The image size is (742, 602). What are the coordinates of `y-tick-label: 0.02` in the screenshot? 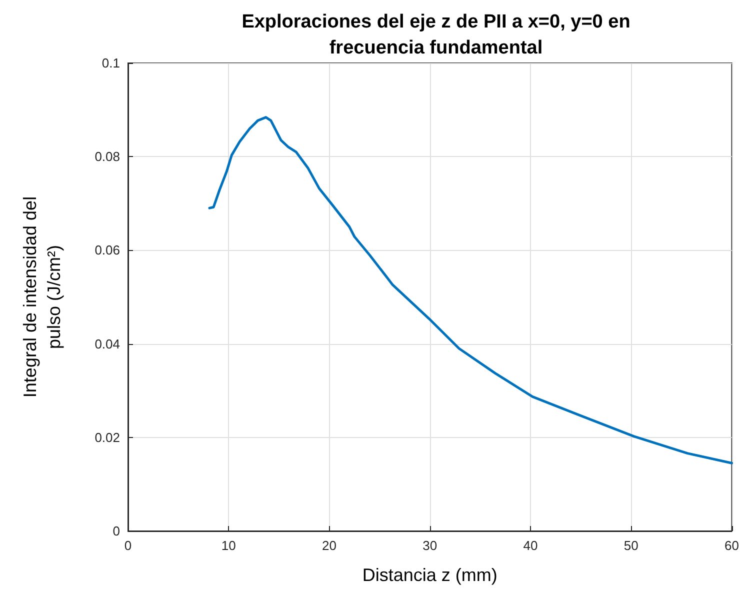 It's located at (107, 437).